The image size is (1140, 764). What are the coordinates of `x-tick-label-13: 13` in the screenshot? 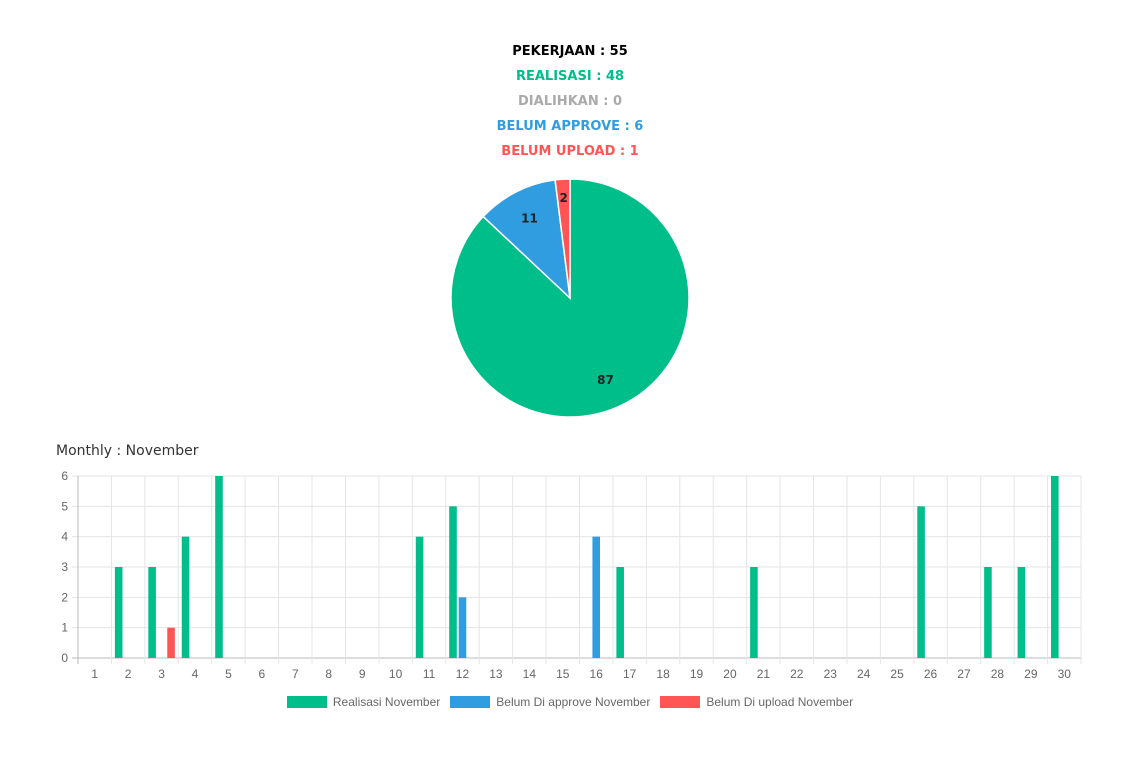 It's located at (496, 674).